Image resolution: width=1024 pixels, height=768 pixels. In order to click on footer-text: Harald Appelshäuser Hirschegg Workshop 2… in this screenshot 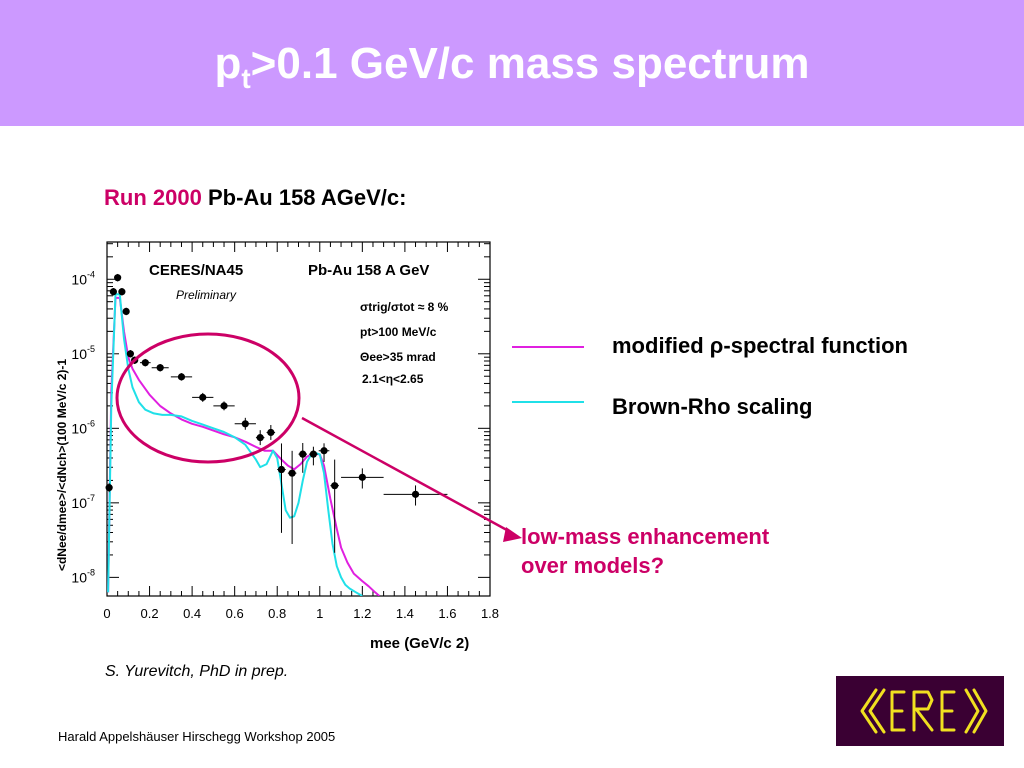, I will do `click(197, 736)`.